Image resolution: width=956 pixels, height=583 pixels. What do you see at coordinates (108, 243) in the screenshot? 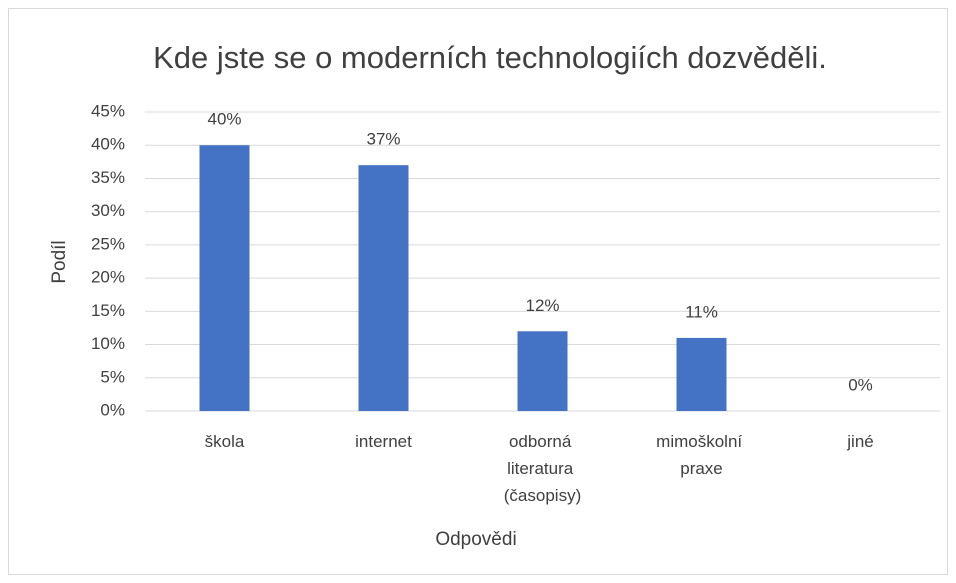
I see `y-tick-label: 25%` at bounding box center [108, 243].